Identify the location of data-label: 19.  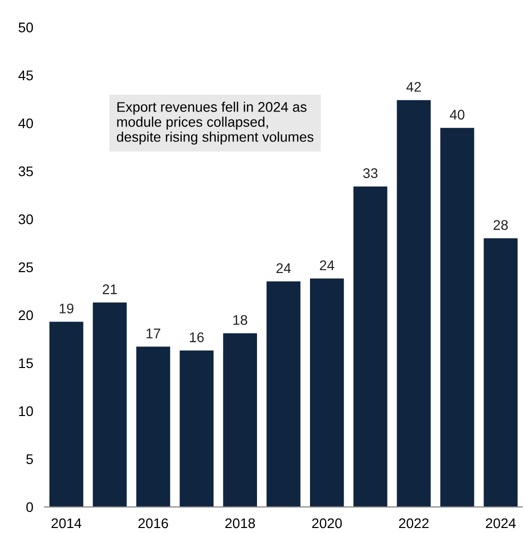
(67, 309).